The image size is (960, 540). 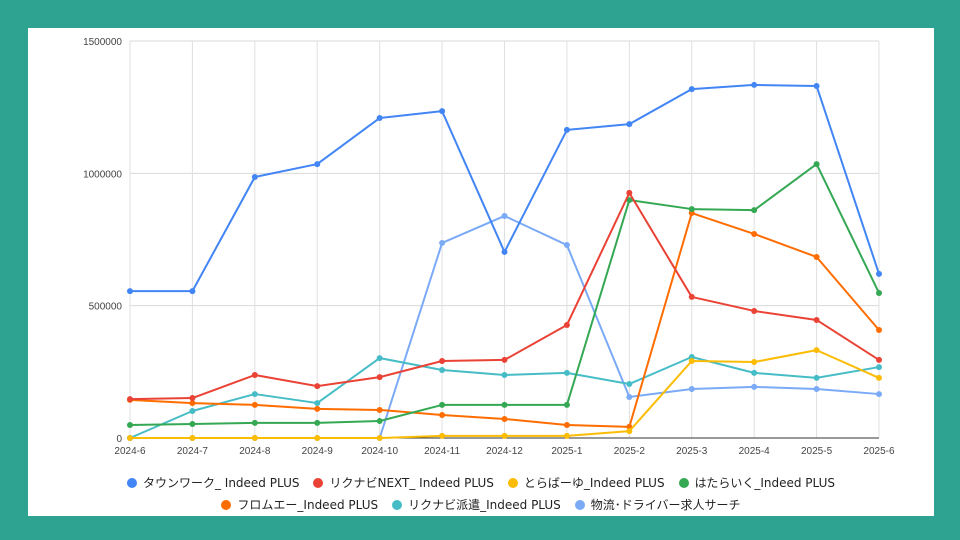 What do you see at coordinates (130, 451) in the screenshot?
I see `x-tick-label: 2024-6` at bounding box center [130, 451].